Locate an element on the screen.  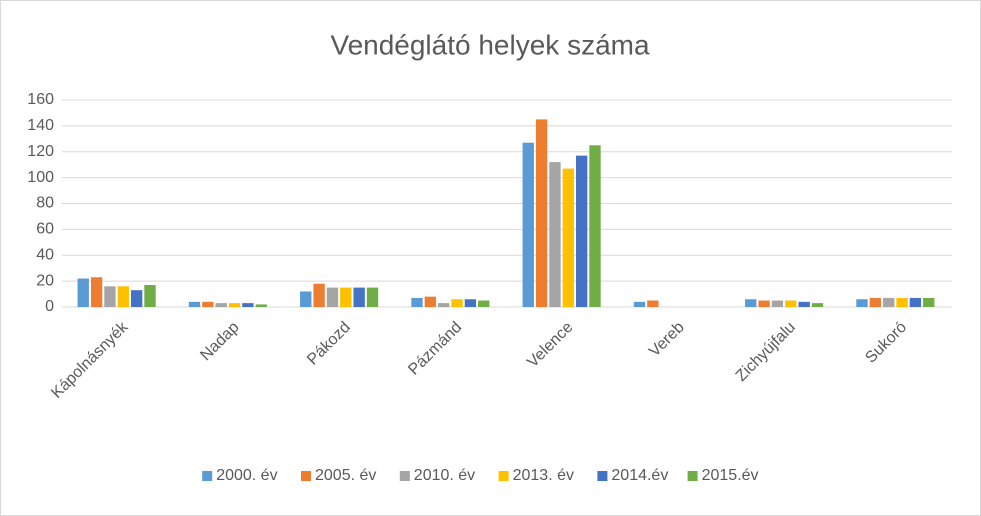
y-tick-label: 160 is located at coordinates (40, 99).